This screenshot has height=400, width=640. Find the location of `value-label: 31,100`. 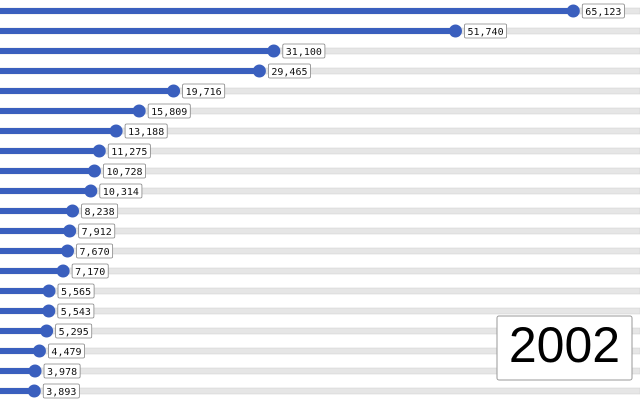

value-label: 31,100 is located at coordinates (304, 52).